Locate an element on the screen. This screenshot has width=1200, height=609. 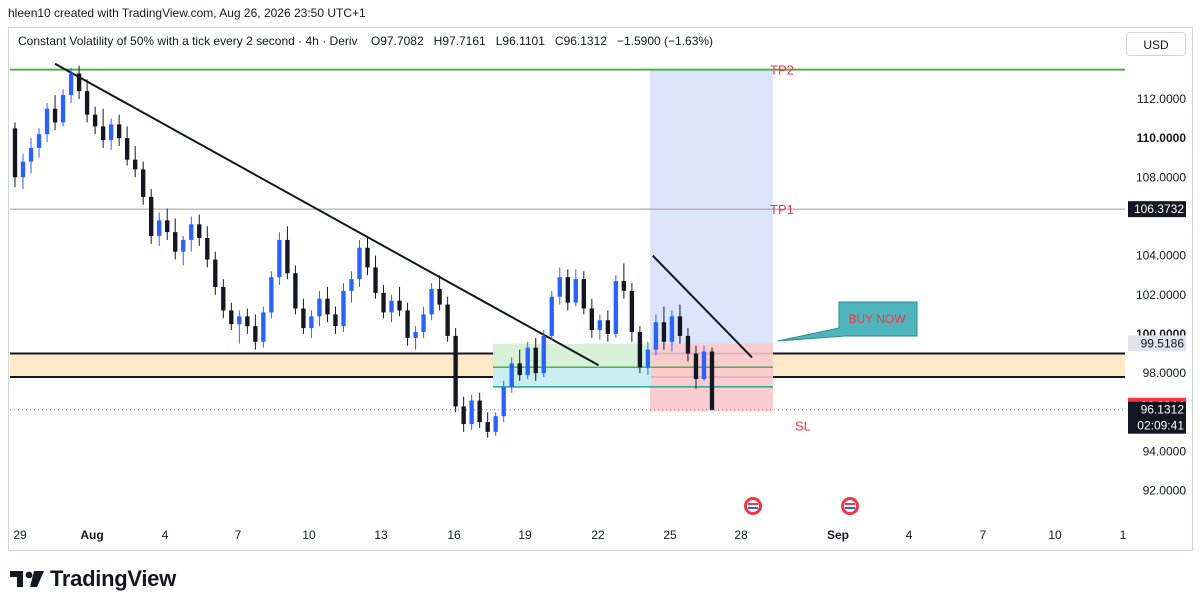
x-axis-tick: Aug is located at coordinates (91, 535).